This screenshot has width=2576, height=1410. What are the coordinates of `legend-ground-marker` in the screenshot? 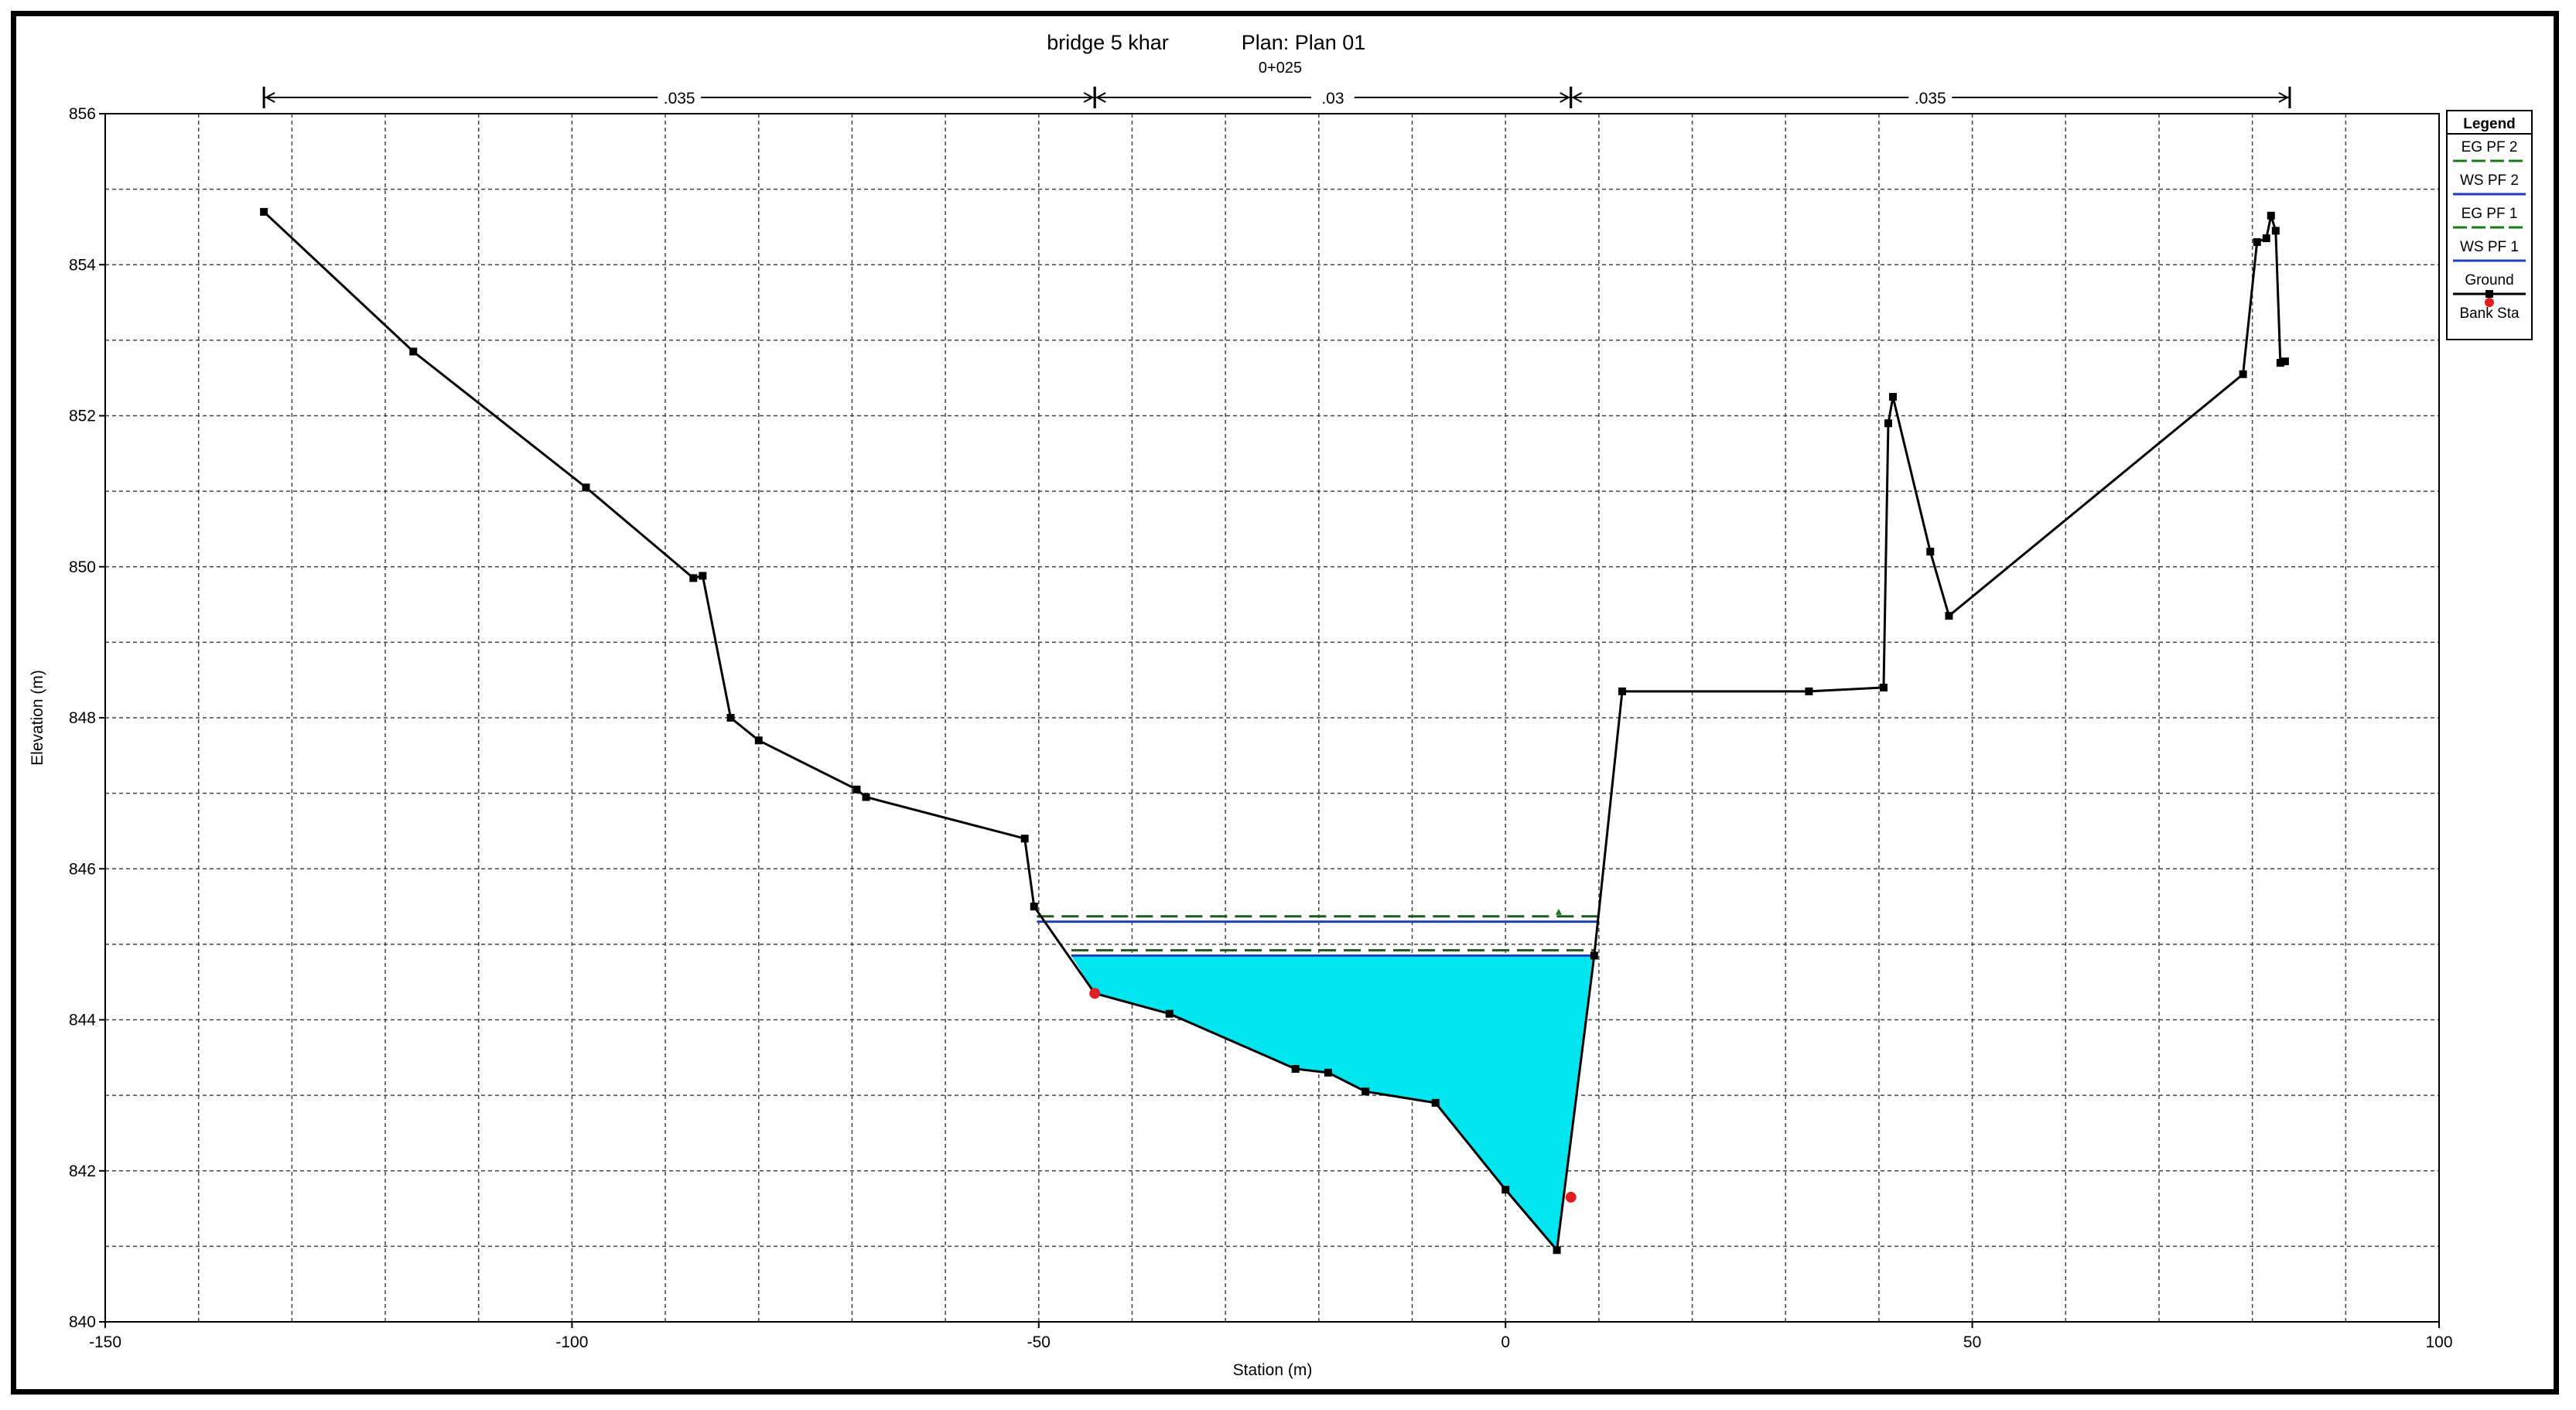 It's located at (2489, 294).